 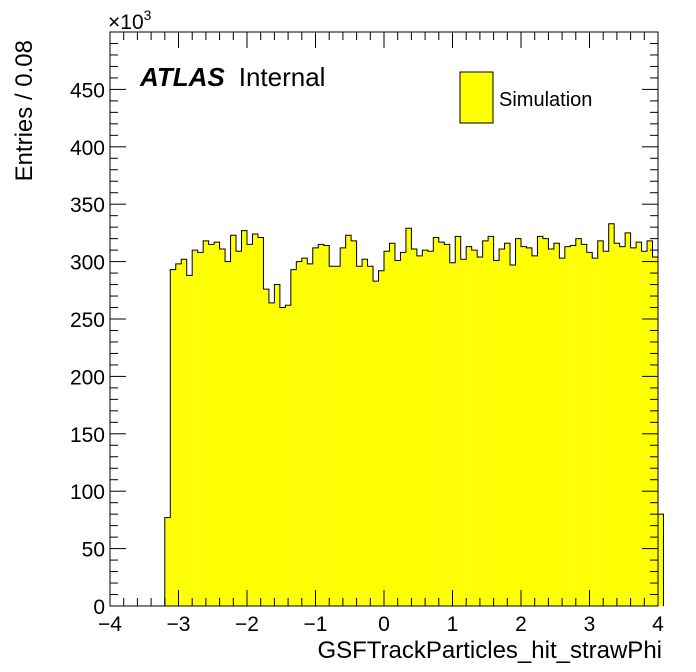 I want to click on legend-label-simulation: Simulation, so click(x=545, y=100).